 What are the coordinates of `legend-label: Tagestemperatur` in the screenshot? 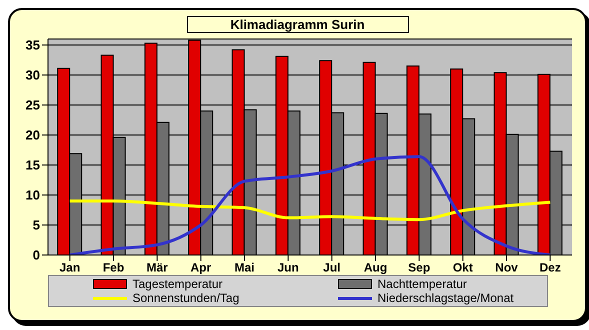 It's located at (177, 284).